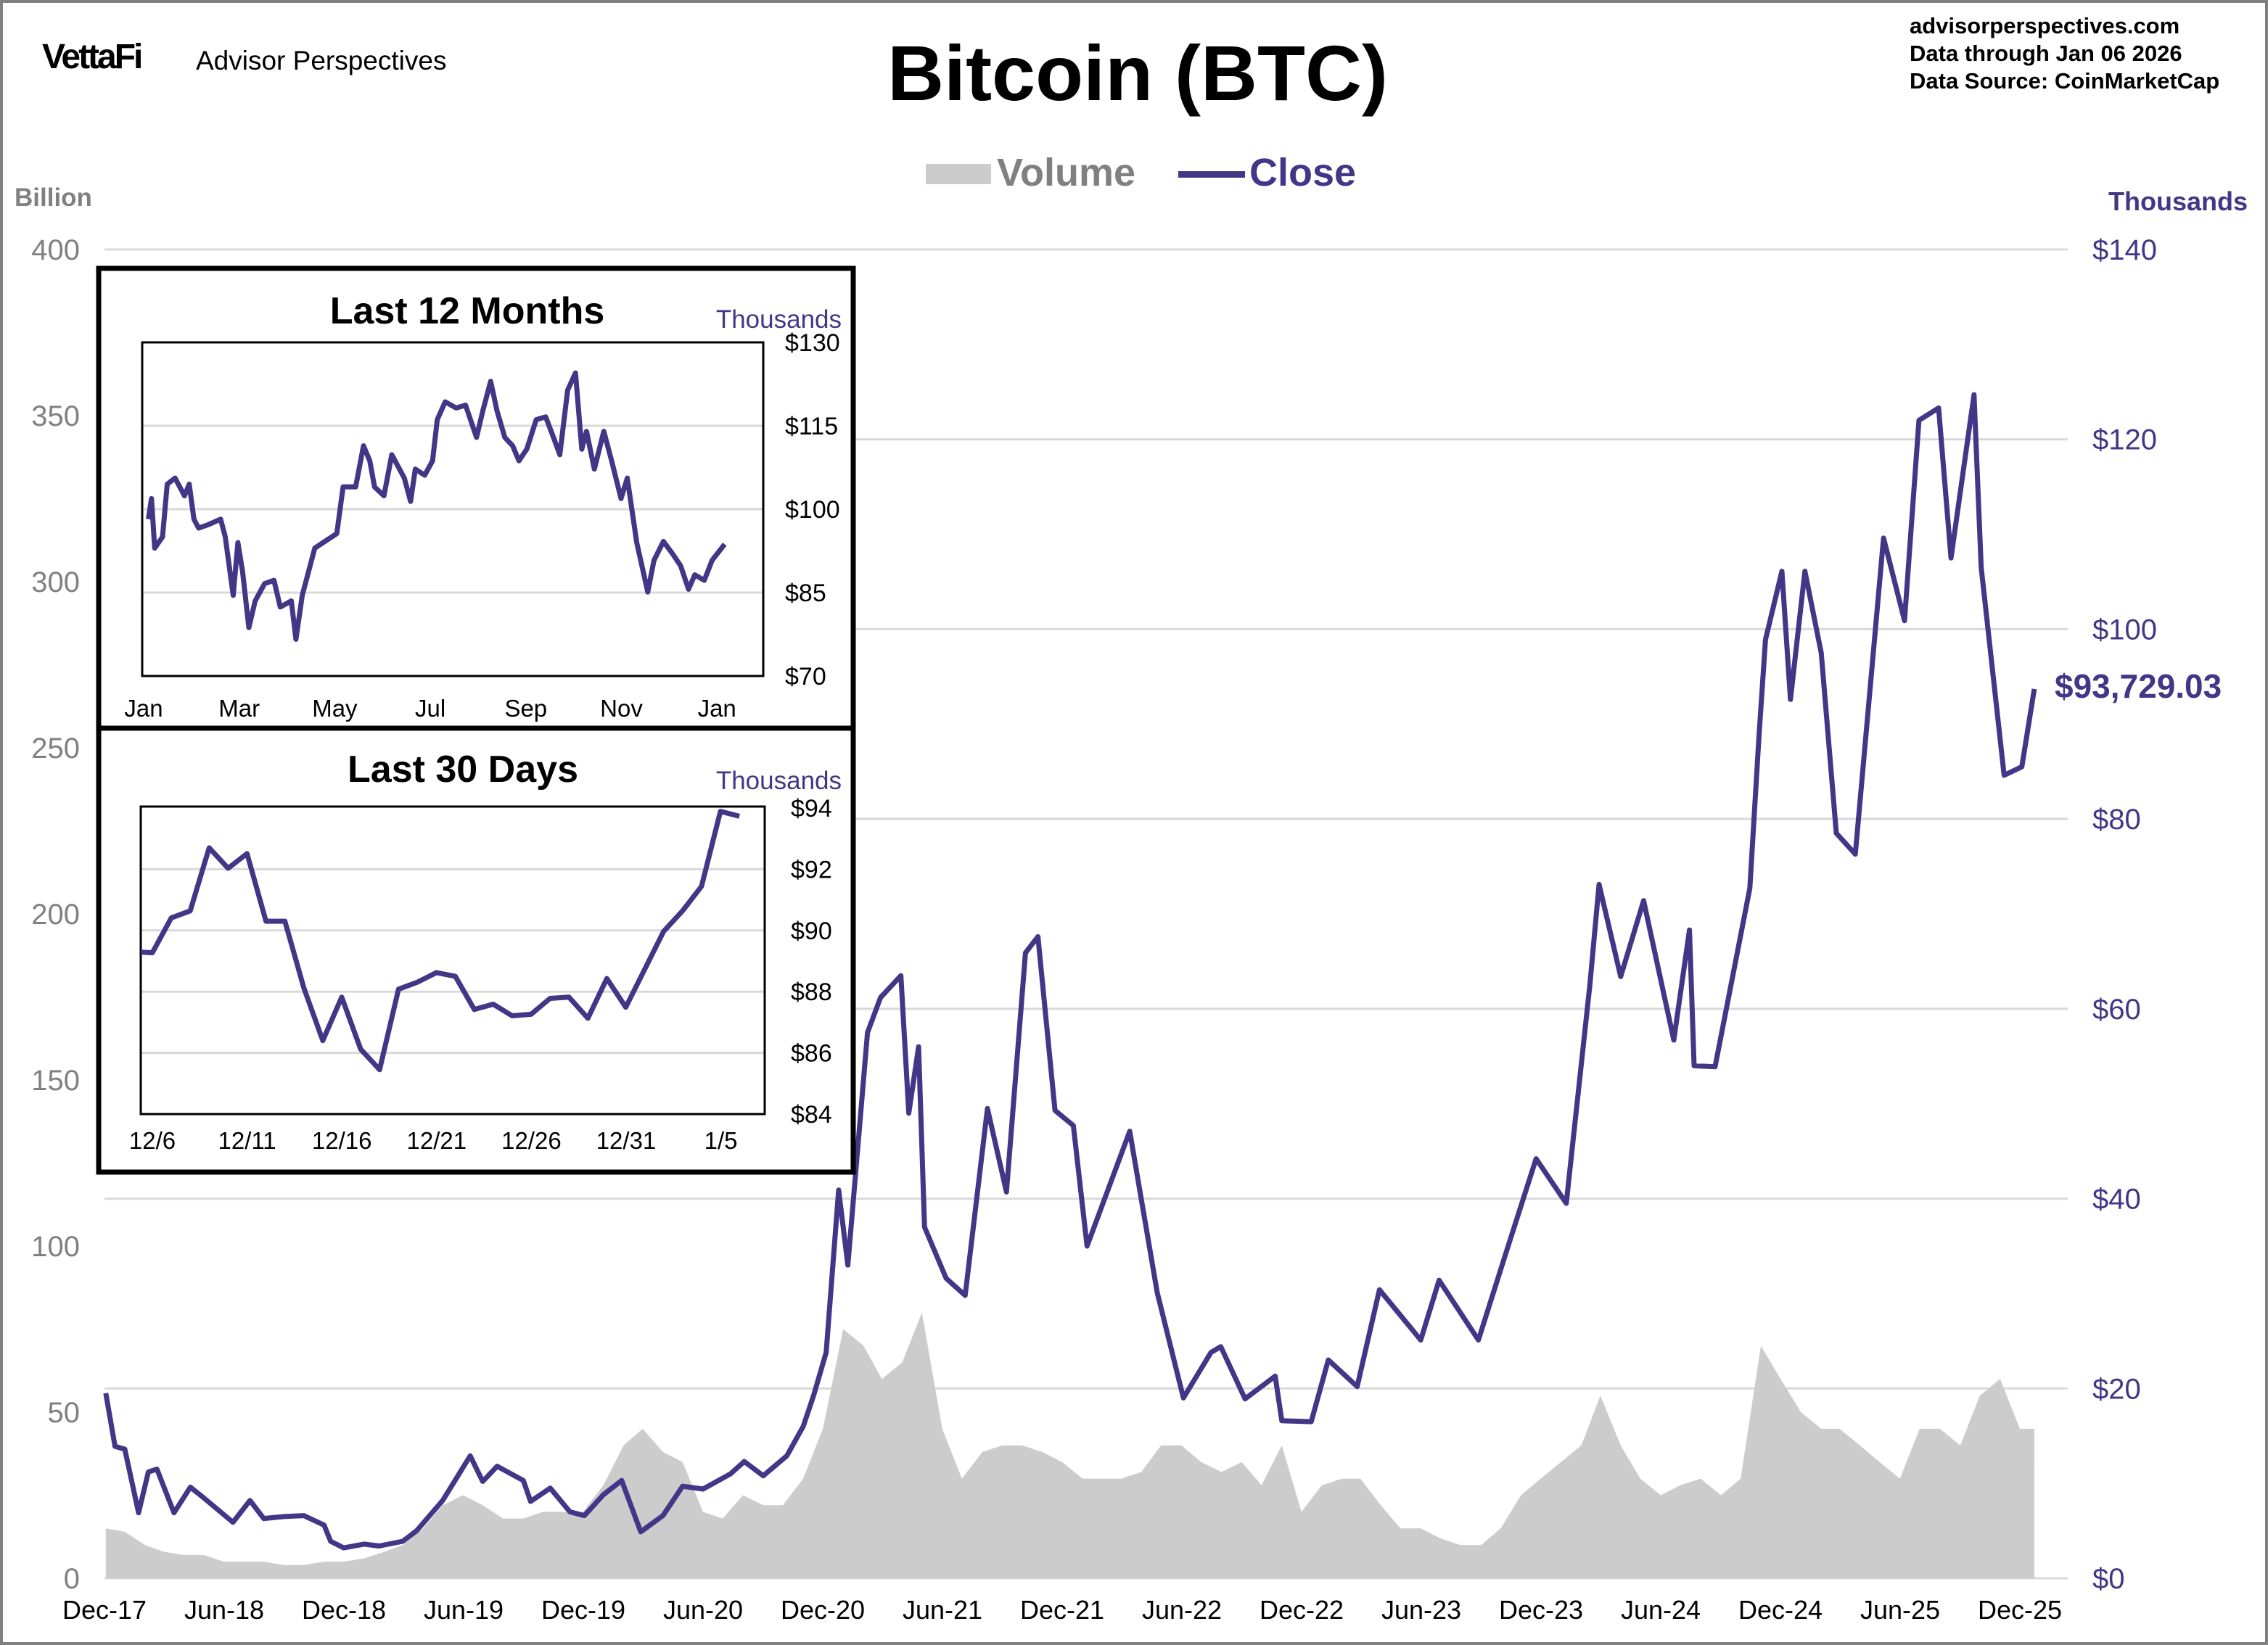 This screenshot has height=1645, width=2268. I want to click on inset-12m-plot-box, so click(453, 509).